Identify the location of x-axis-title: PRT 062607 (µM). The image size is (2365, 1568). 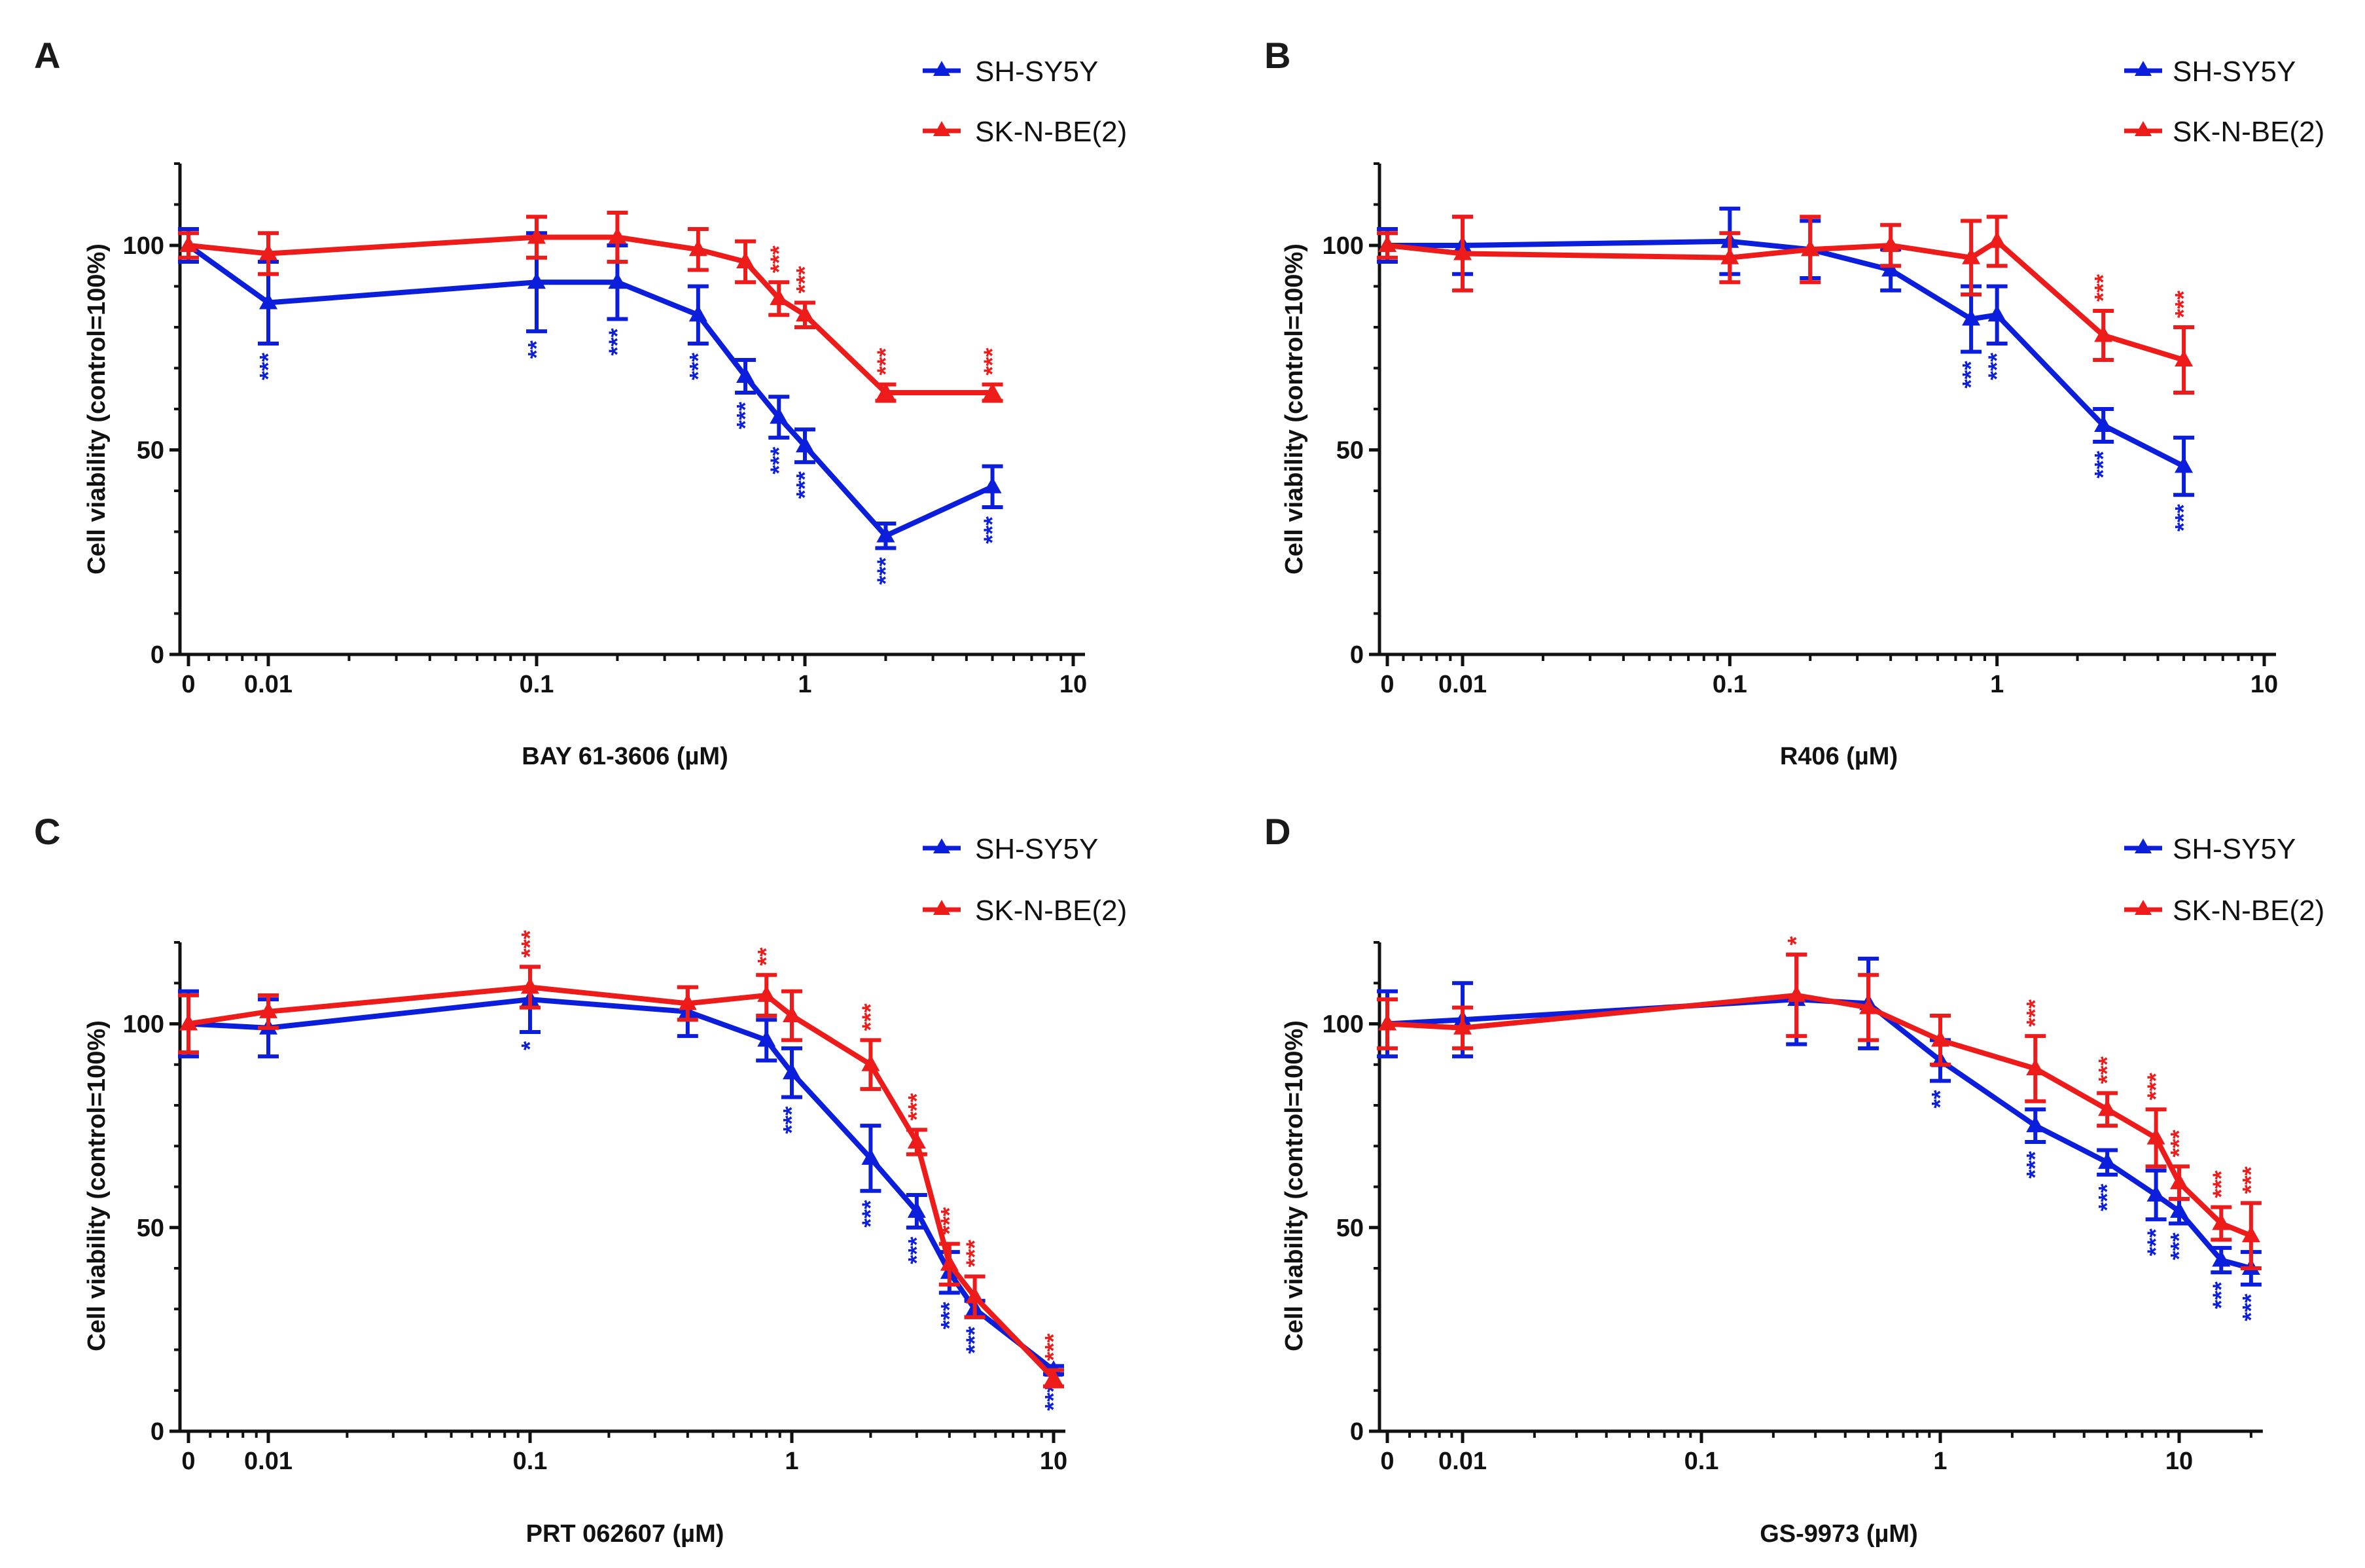
(625, 1534).